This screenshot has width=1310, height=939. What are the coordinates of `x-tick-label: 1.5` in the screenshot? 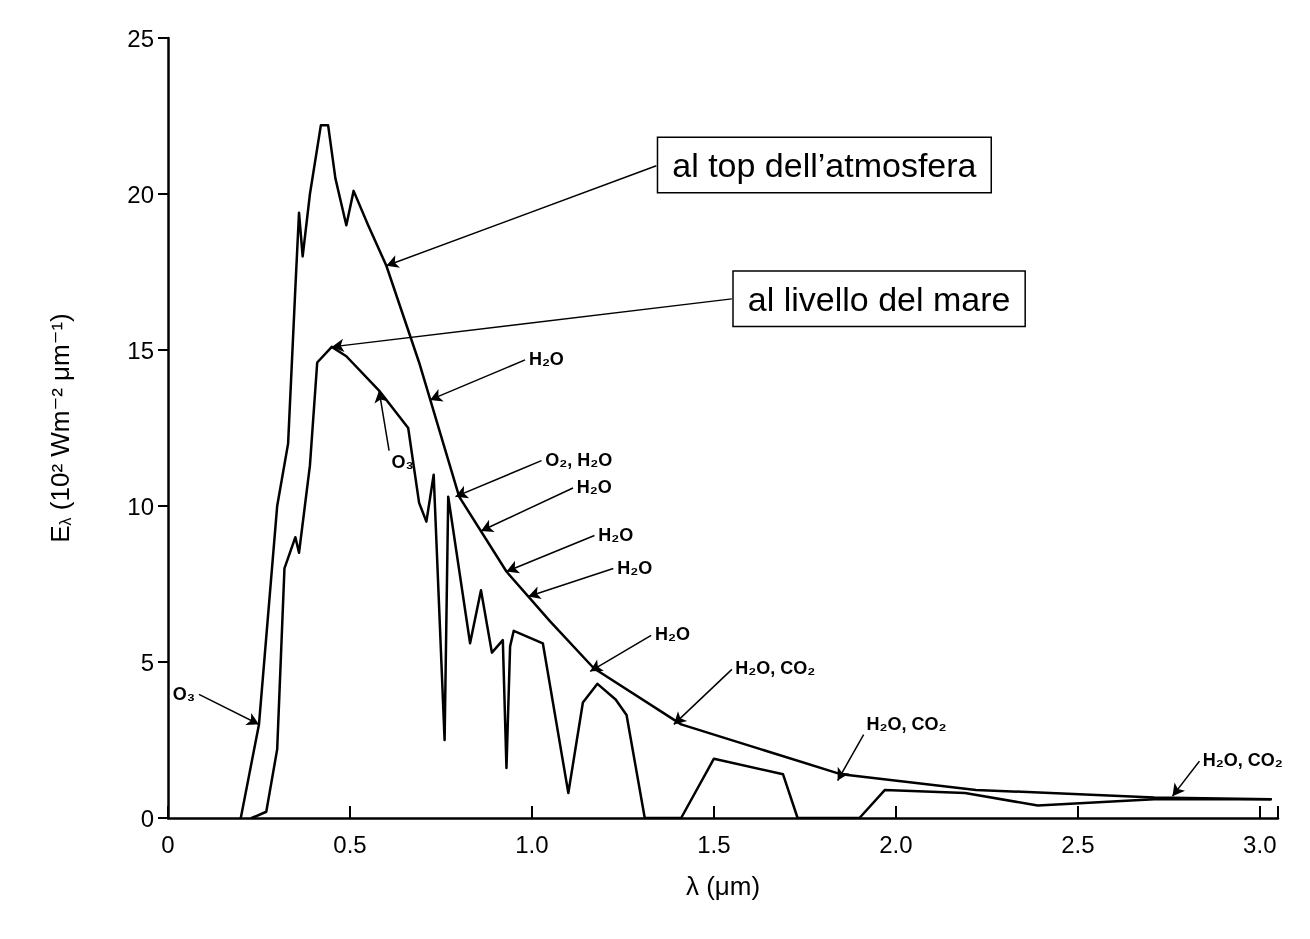 It's located at (714, 844).